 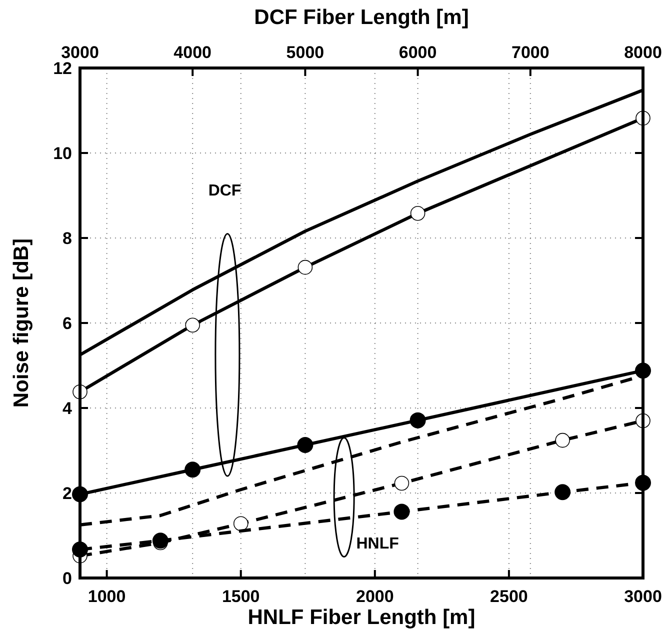 What do you see at coordinates (67, 323) in the screenshot?
I see `y-tick-label: 6` at bounding box center [67, 323].